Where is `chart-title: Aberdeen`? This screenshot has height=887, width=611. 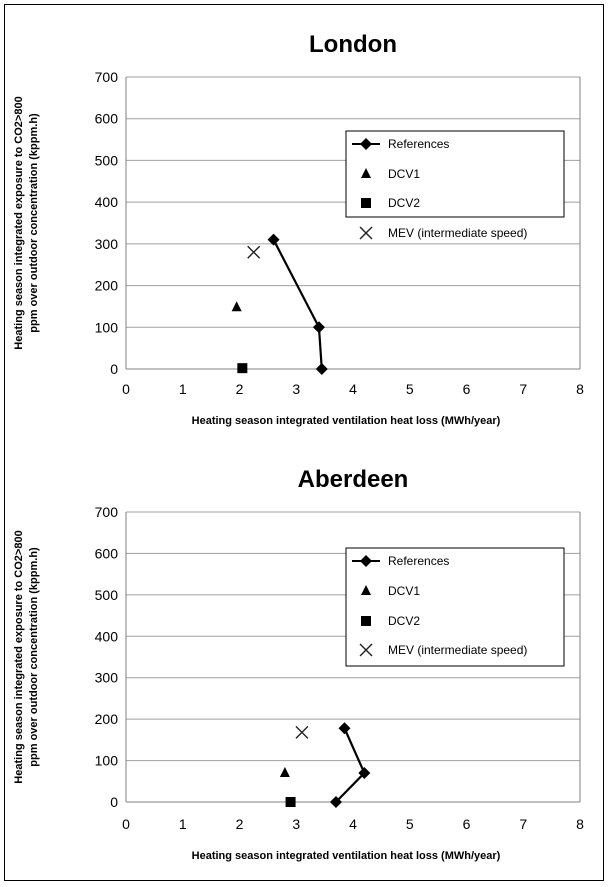
chart-title: Aberdeen is located at coordinates (353, 479).